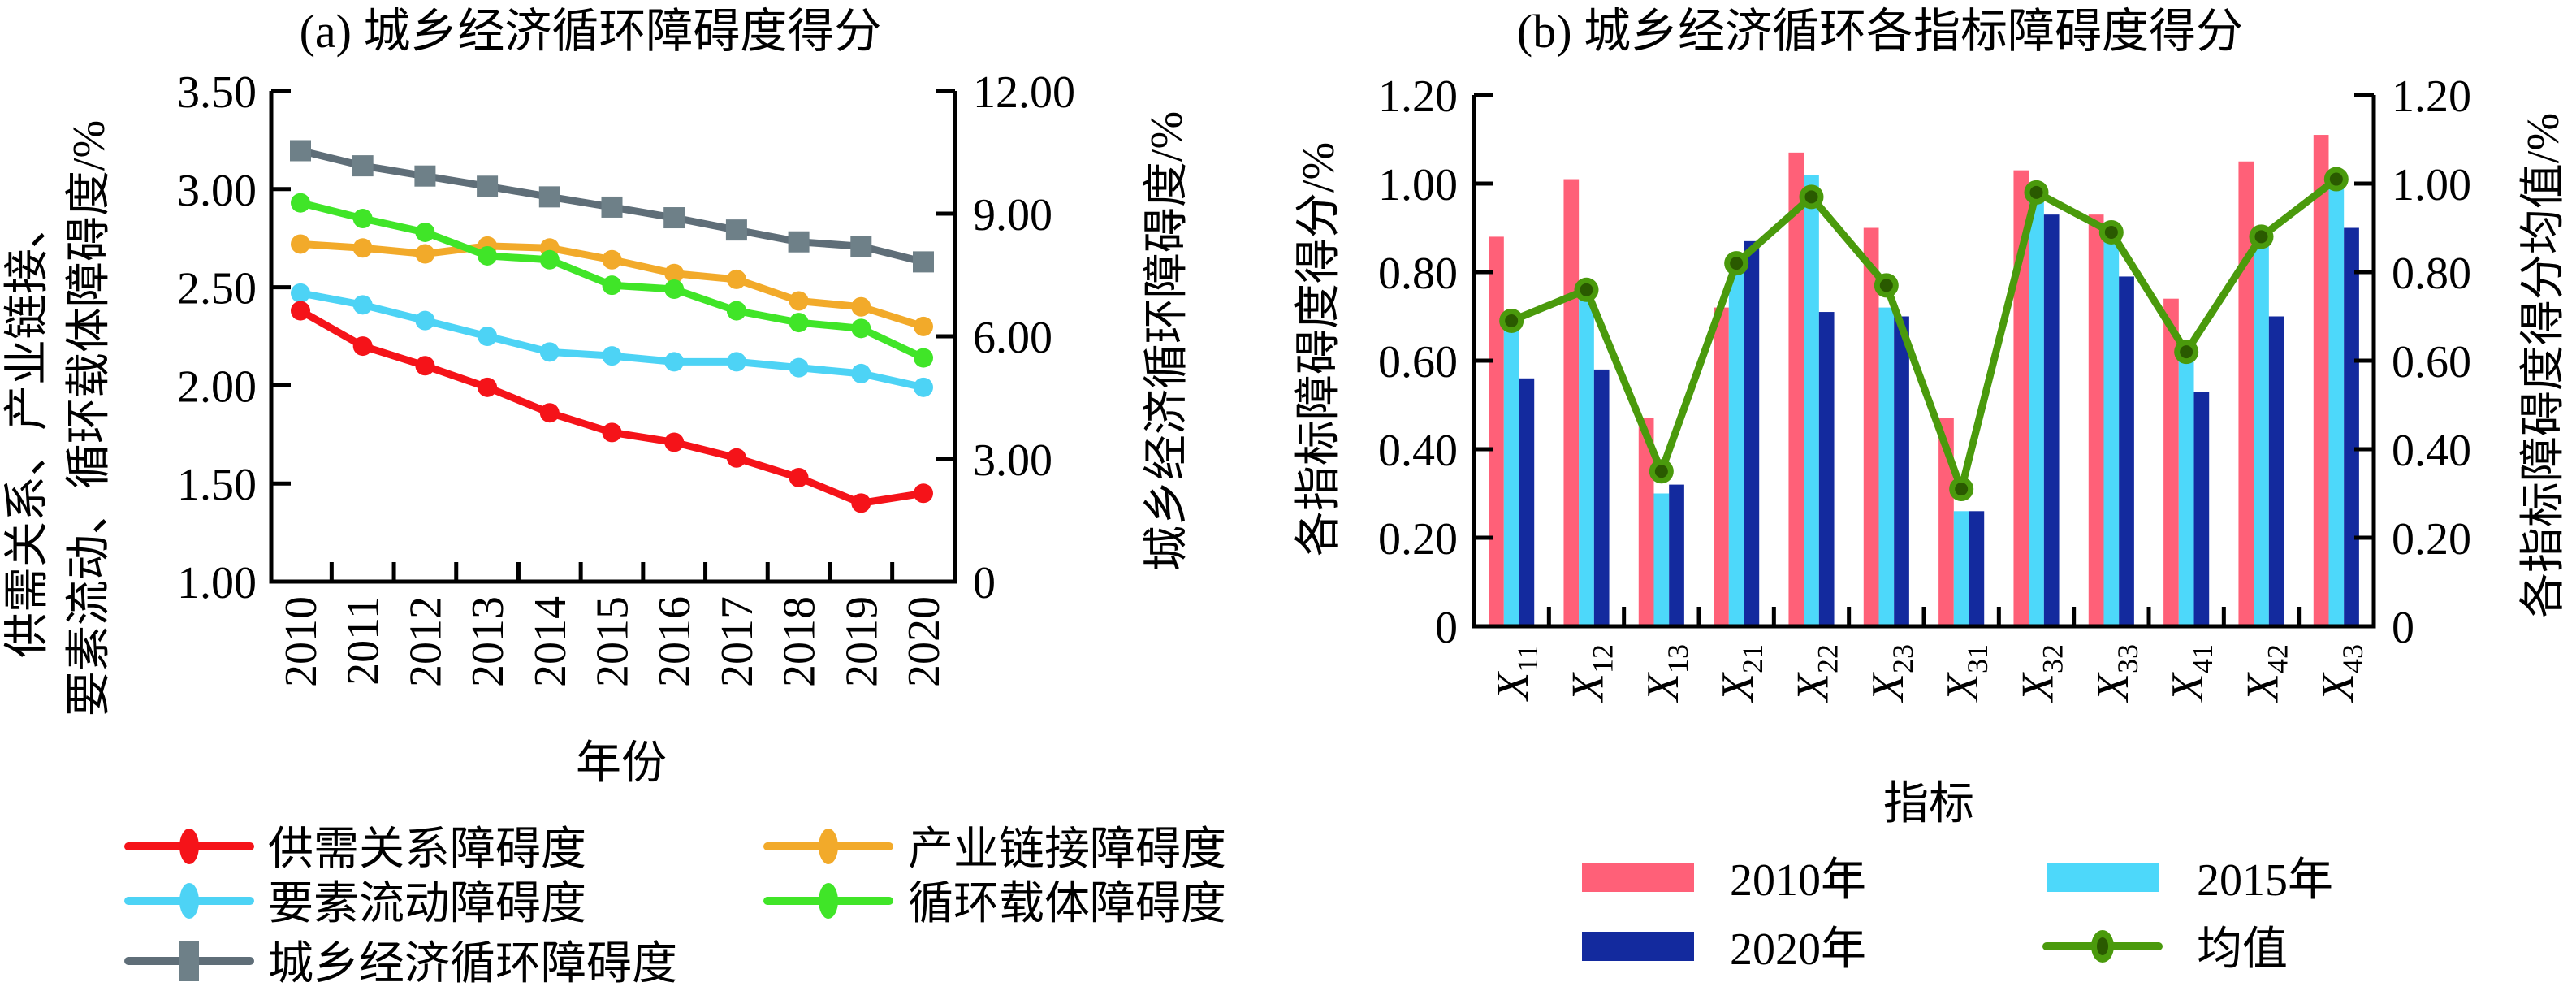  What do you see at coordinates (217, 92) in the screenshot?
I see `panel-a-left-tick-label: 3.50` at bounding box center [217, 92].